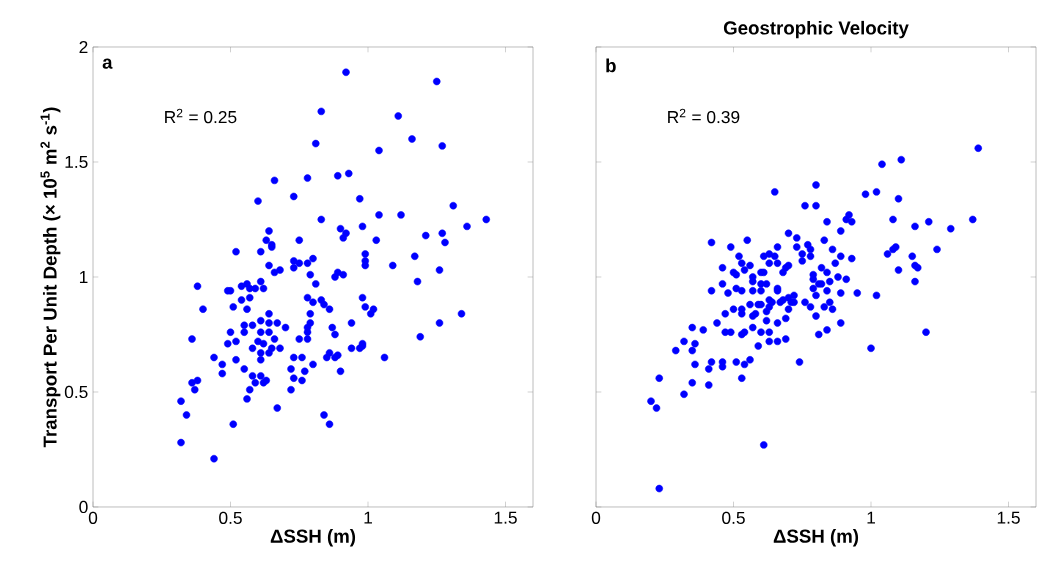 The height and width of the screenshot is (577, 1041). What do you see at coordinates (816, 29) in the screenshot?
I see `chart-title: Geostrophic Velocity` at bounding box center [816, 29].